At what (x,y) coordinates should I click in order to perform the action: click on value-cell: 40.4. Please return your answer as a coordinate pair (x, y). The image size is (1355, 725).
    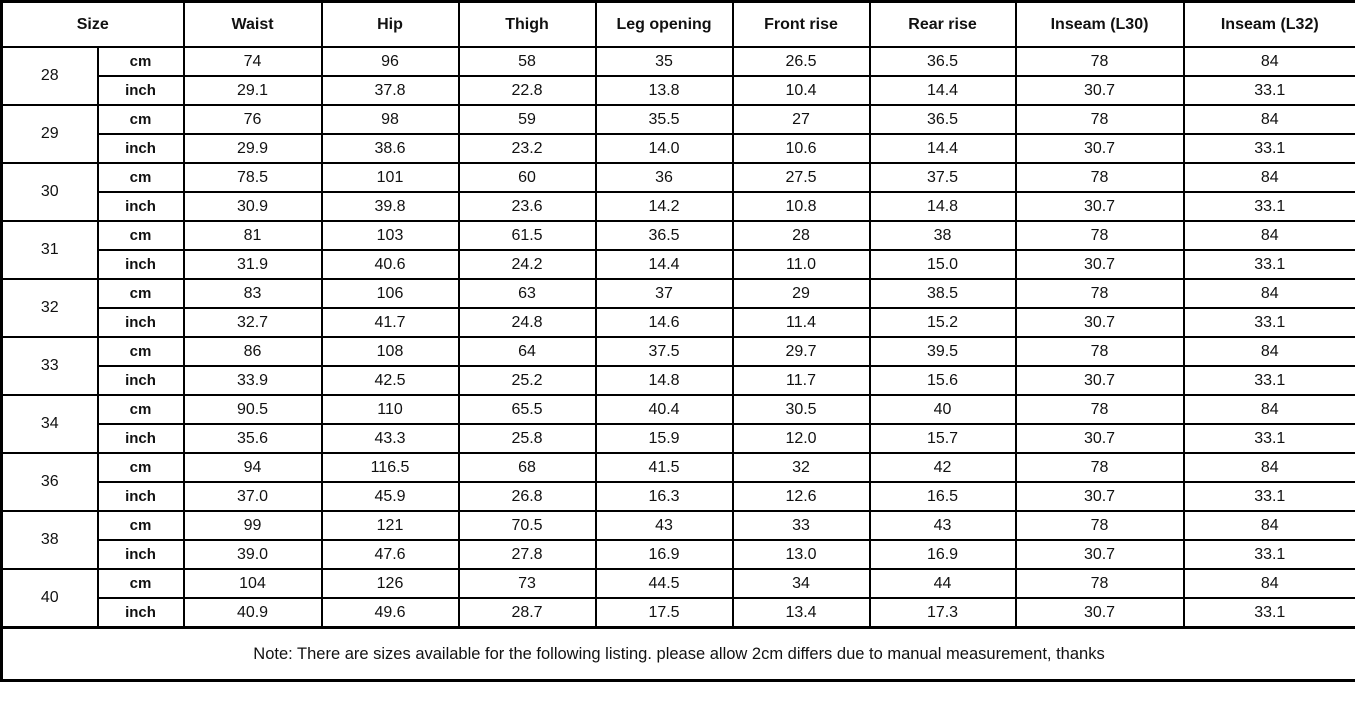
    Looking at the image, I should click on (664, 409).